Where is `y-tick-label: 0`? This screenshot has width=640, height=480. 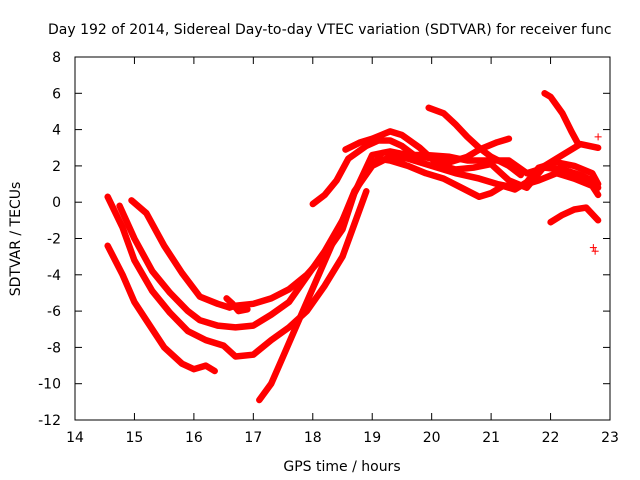 y-tick-label: 0 is located at coordinates (56, 203).